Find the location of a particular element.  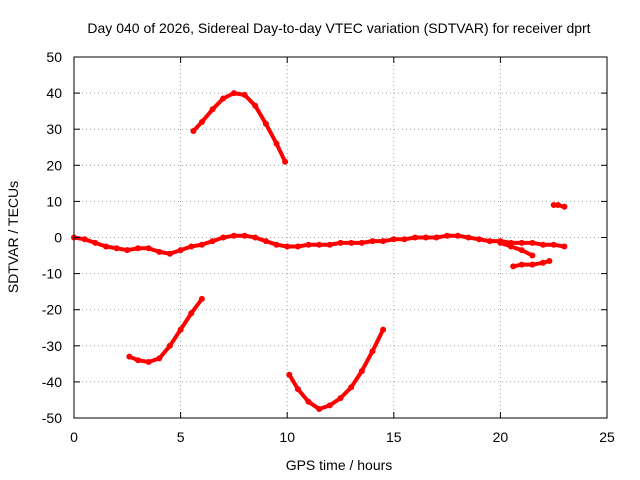

x-axis-label: GPS time / hours is located at coordinates (339, 465).